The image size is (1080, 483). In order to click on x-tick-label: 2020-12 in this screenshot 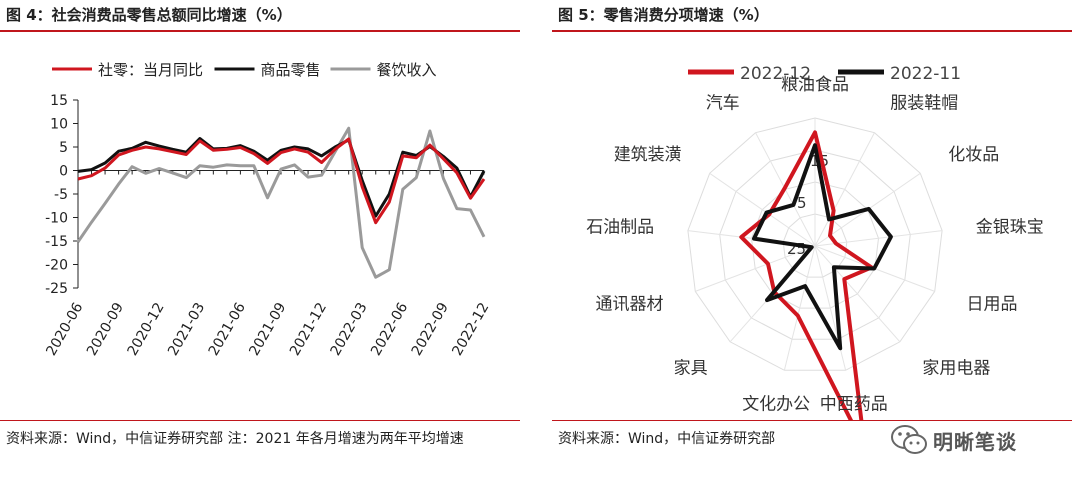, I will do `click(146, 329)`.